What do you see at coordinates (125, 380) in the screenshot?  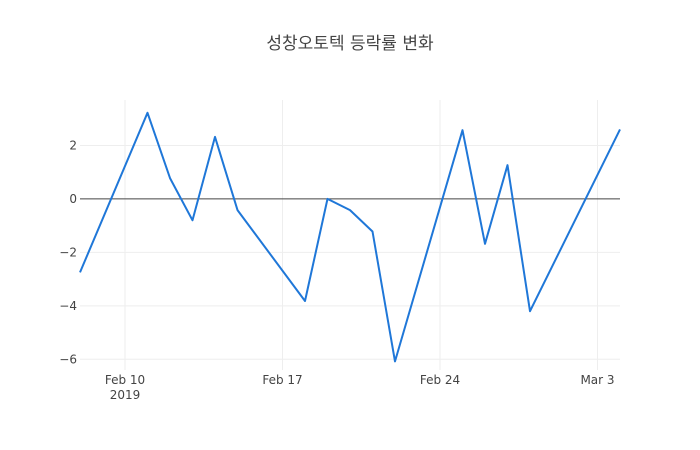 I see `x-tick-label: Feb 10` at bounding box center [125, 380].